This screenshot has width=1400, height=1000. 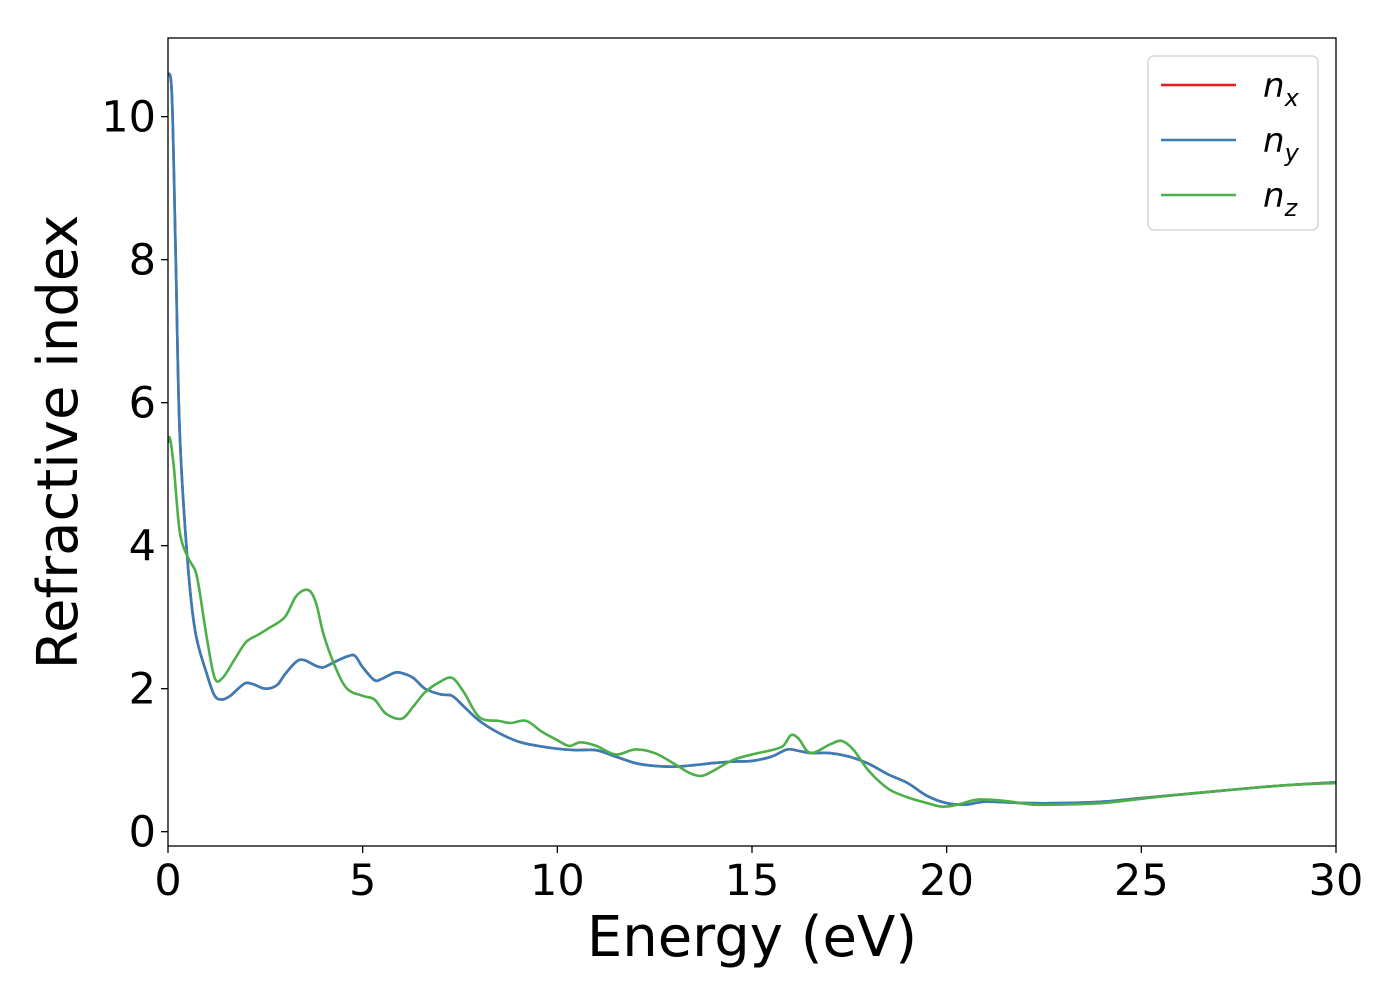 I want to click on y-tick-label: 8, so click(x=142, y=261).